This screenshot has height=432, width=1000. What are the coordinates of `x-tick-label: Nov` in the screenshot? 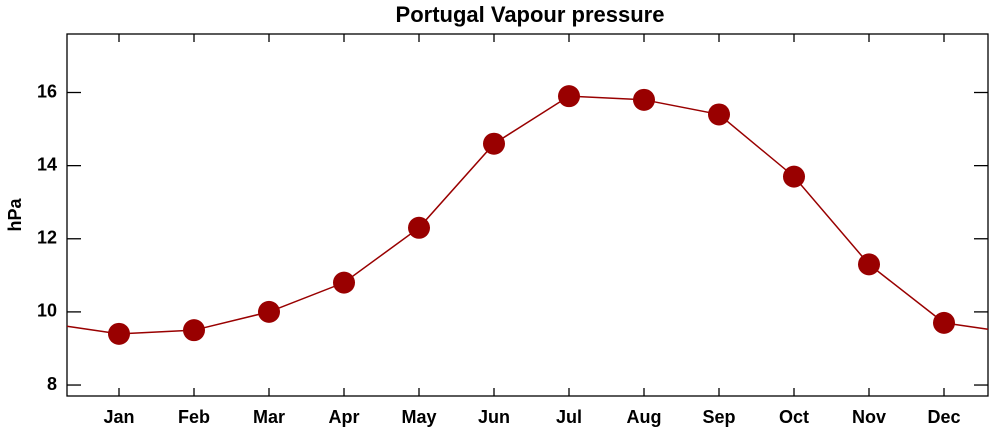 It's located at (869, 417).